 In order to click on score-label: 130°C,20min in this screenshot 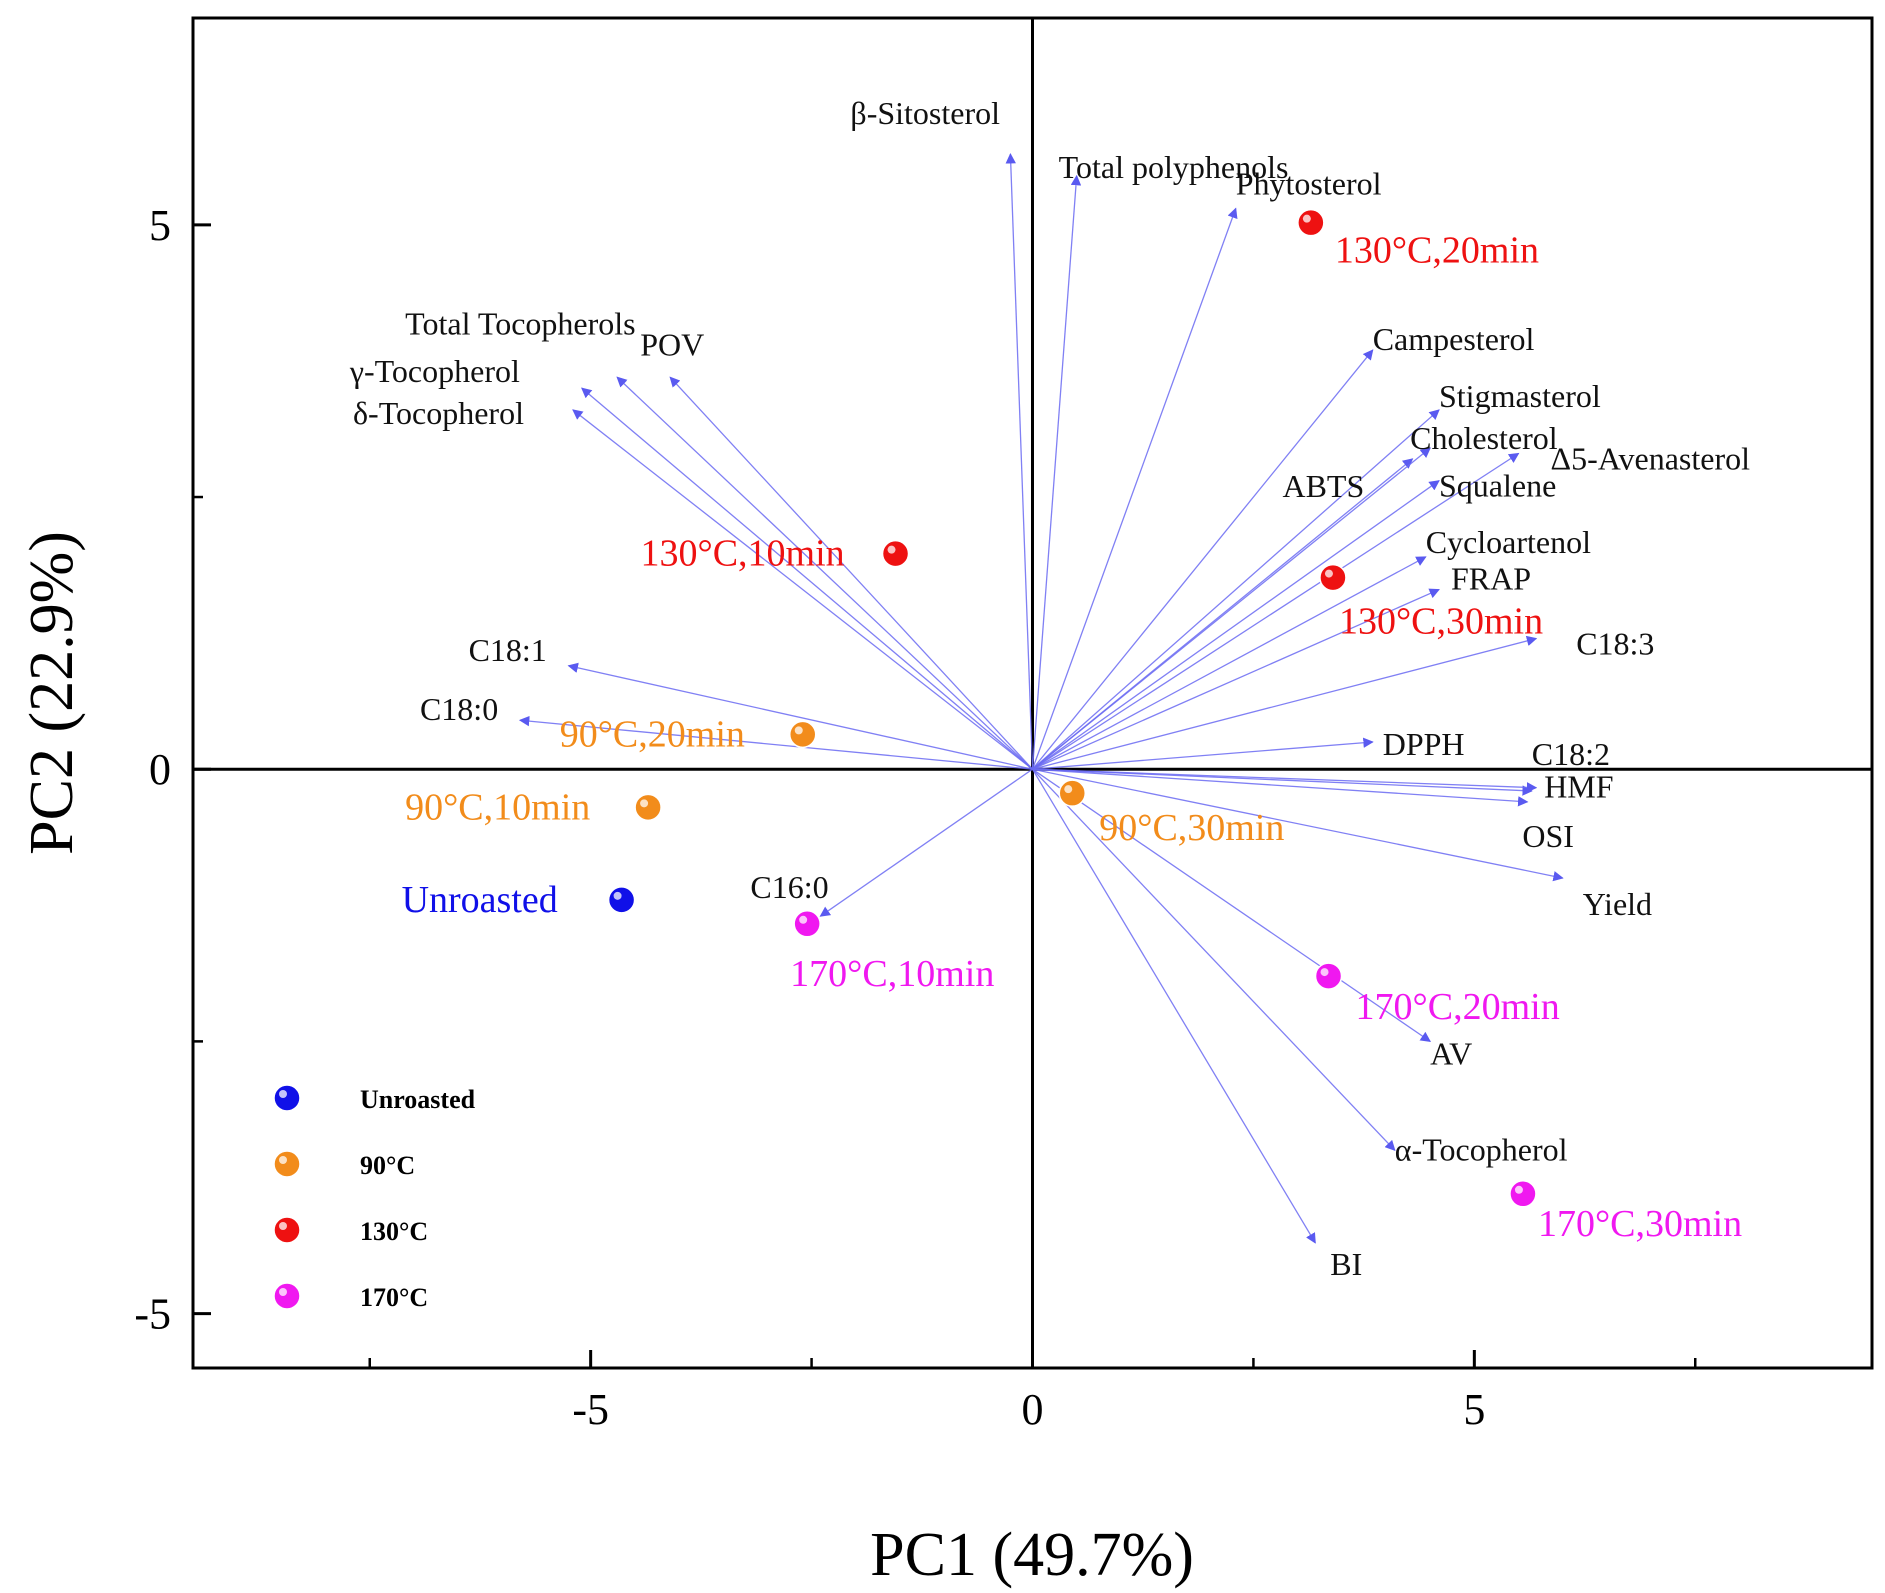, I will do `click(1437, 251)`.